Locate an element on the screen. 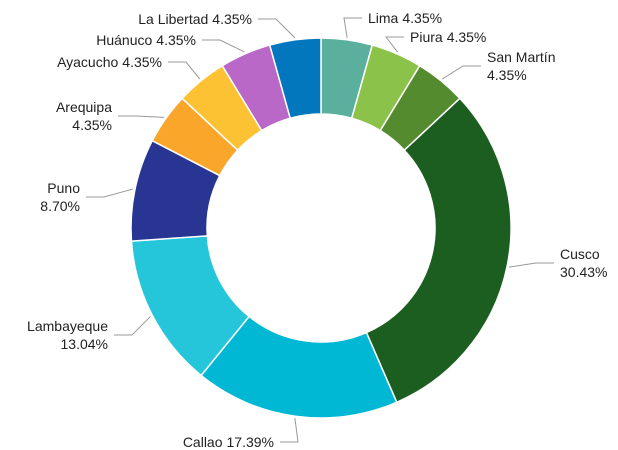 The height and width of the screenshot is (450, 618). slice-label: Huánuco 4.35% is located at coordinates (146, 40).